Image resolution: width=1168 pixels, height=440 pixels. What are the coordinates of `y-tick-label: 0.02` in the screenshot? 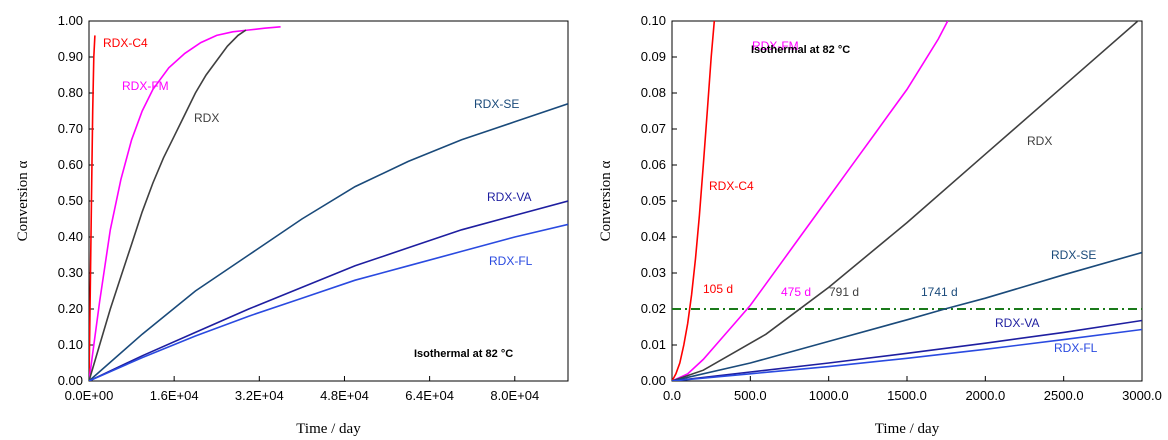 It's located at (653, 308).